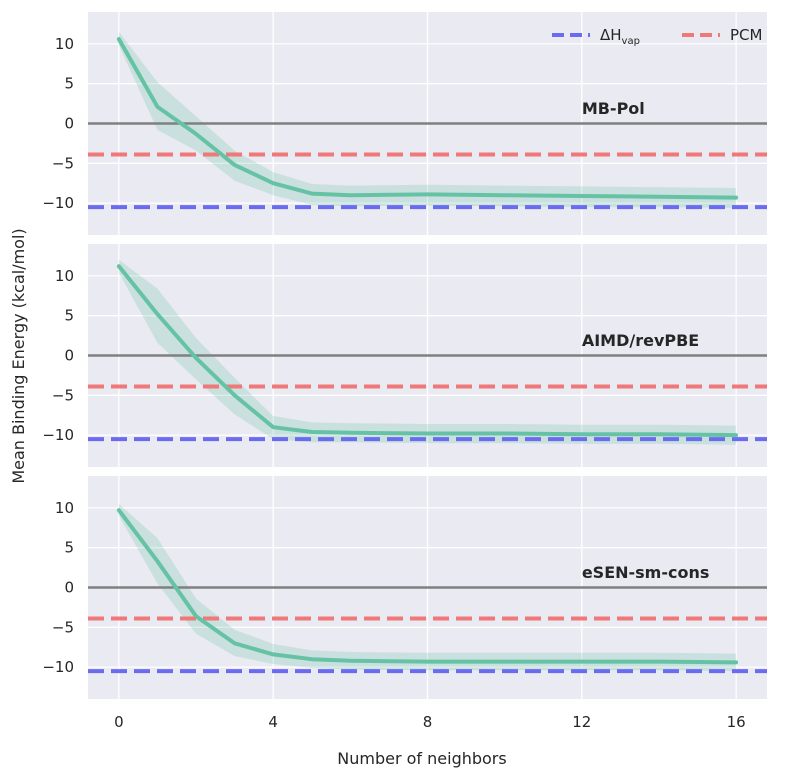  Describe the element at coordinates (722, 35) in the screenshot. I see `legend-entry-pcm: PCM` at that location.